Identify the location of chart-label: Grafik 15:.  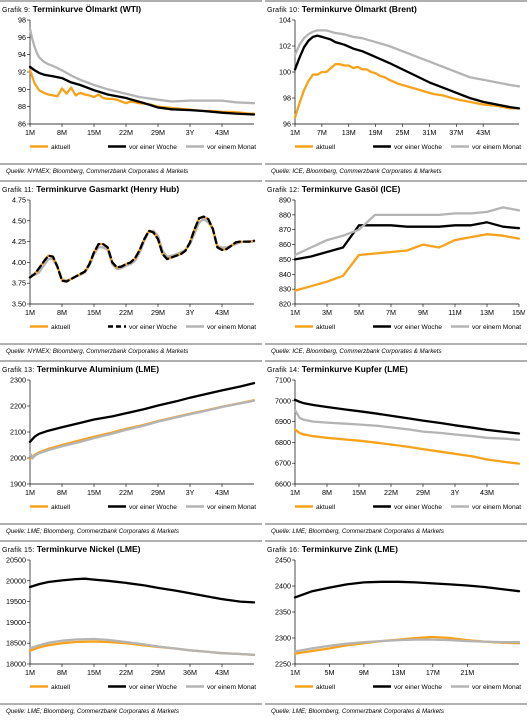
(18, 550).